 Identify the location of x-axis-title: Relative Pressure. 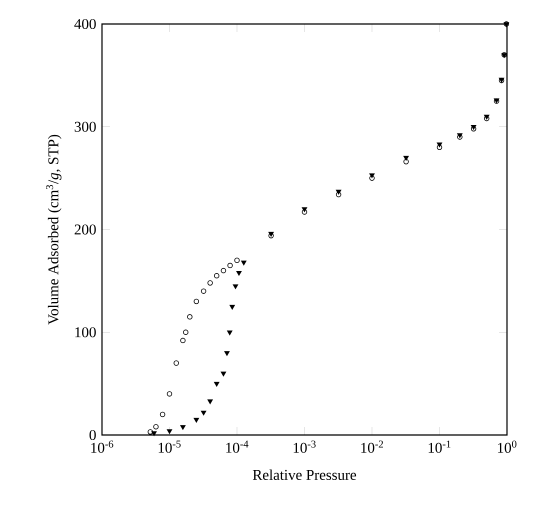
(304, 474).